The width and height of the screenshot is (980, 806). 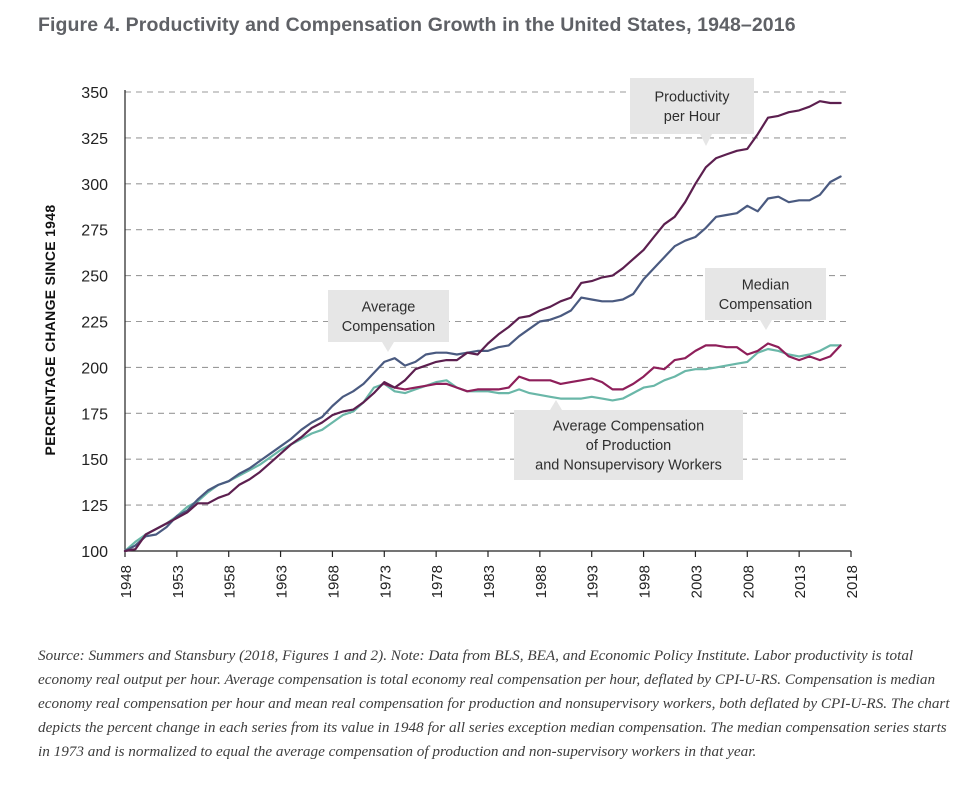 What do you see at coordinates (696, 581) in the screenshot?
I see `x-tick-label: 2003` at bounding box center [696, 581].